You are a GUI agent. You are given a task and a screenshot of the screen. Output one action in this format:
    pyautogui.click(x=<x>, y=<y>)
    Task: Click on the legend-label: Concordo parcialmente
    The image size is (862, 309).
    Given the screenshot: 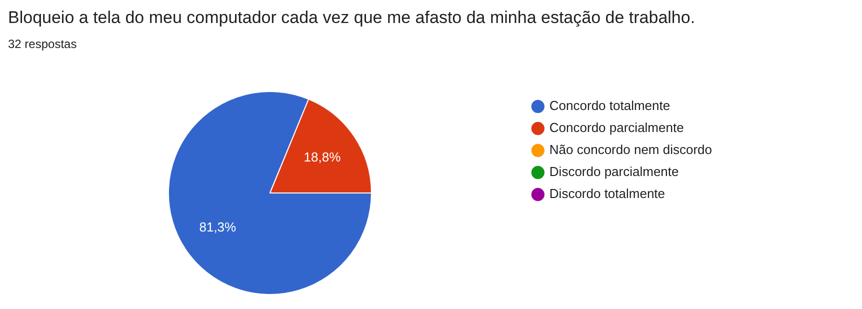 What is the action you would take?
    pyautogui.click(x=616, y=128)
    